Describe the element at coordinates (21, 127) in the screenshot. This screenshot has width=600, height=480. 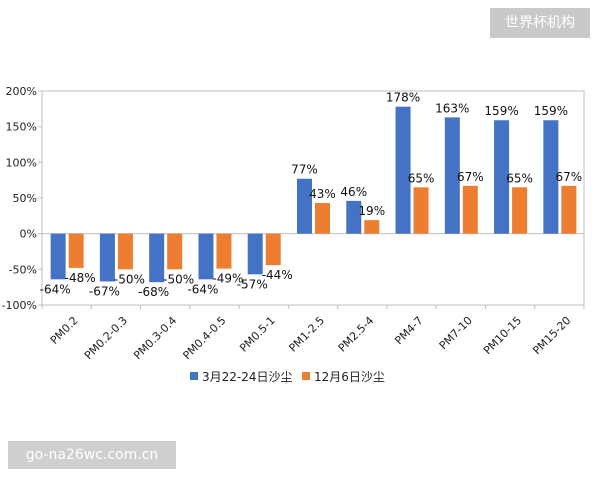
I see `y-tick-label: 150%` at that location.